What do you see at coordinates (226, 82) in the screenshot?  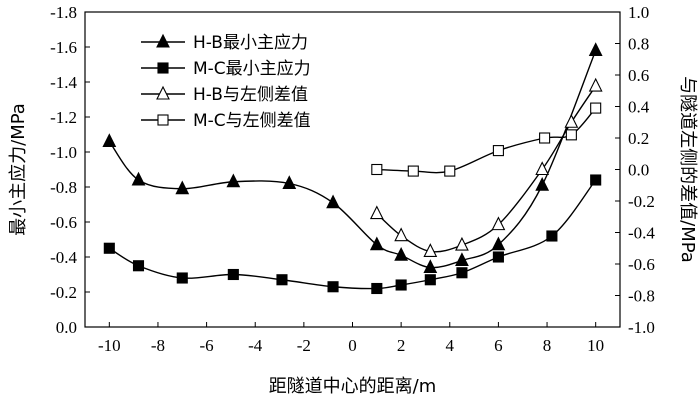 I see `legend: H-B最小主应力 M-C最小主应力 H-B与左侧差值 M-C与左侧差值` at bounding box center [226, 82].